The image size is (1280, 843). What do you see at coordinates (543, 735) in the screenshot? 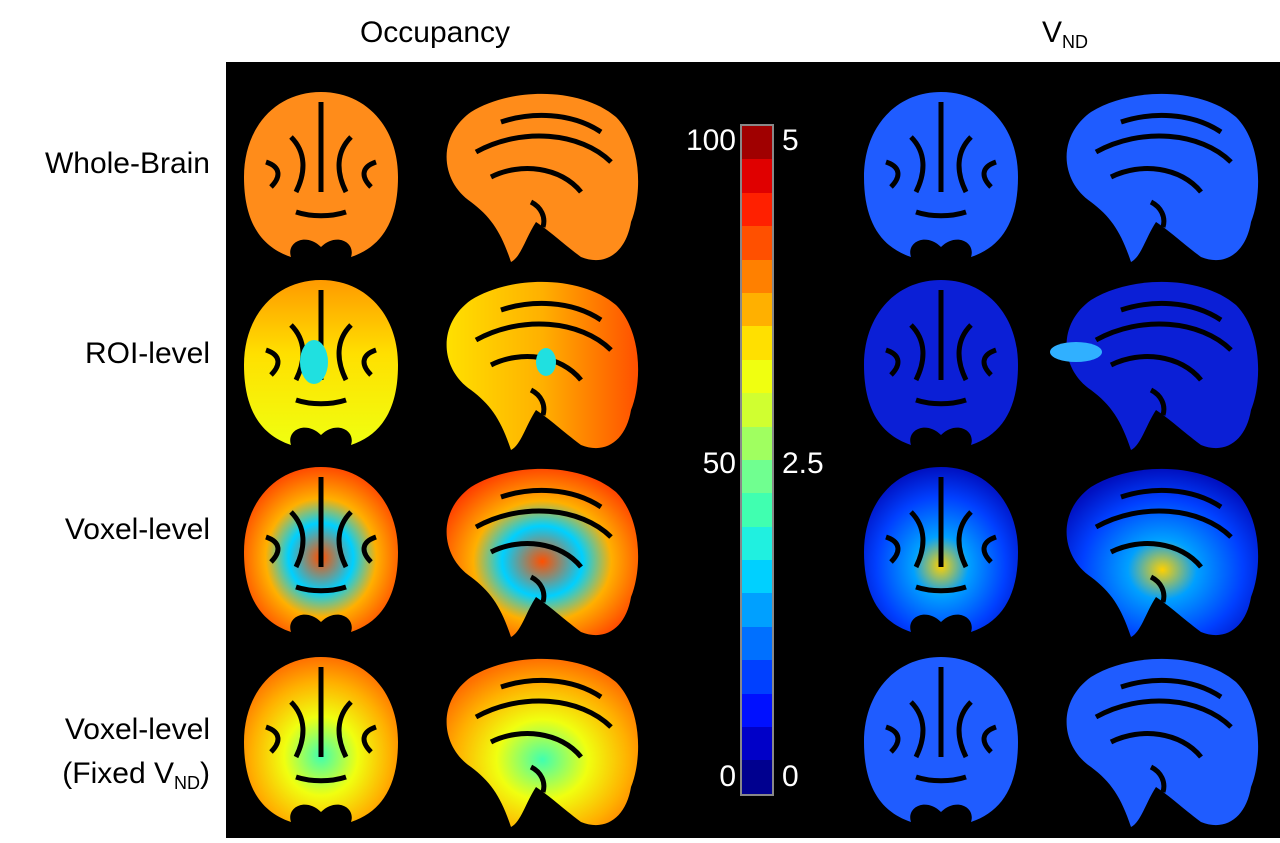
I see `occ-fixed-sagittal-sulci` at bounding box center [543, 735].